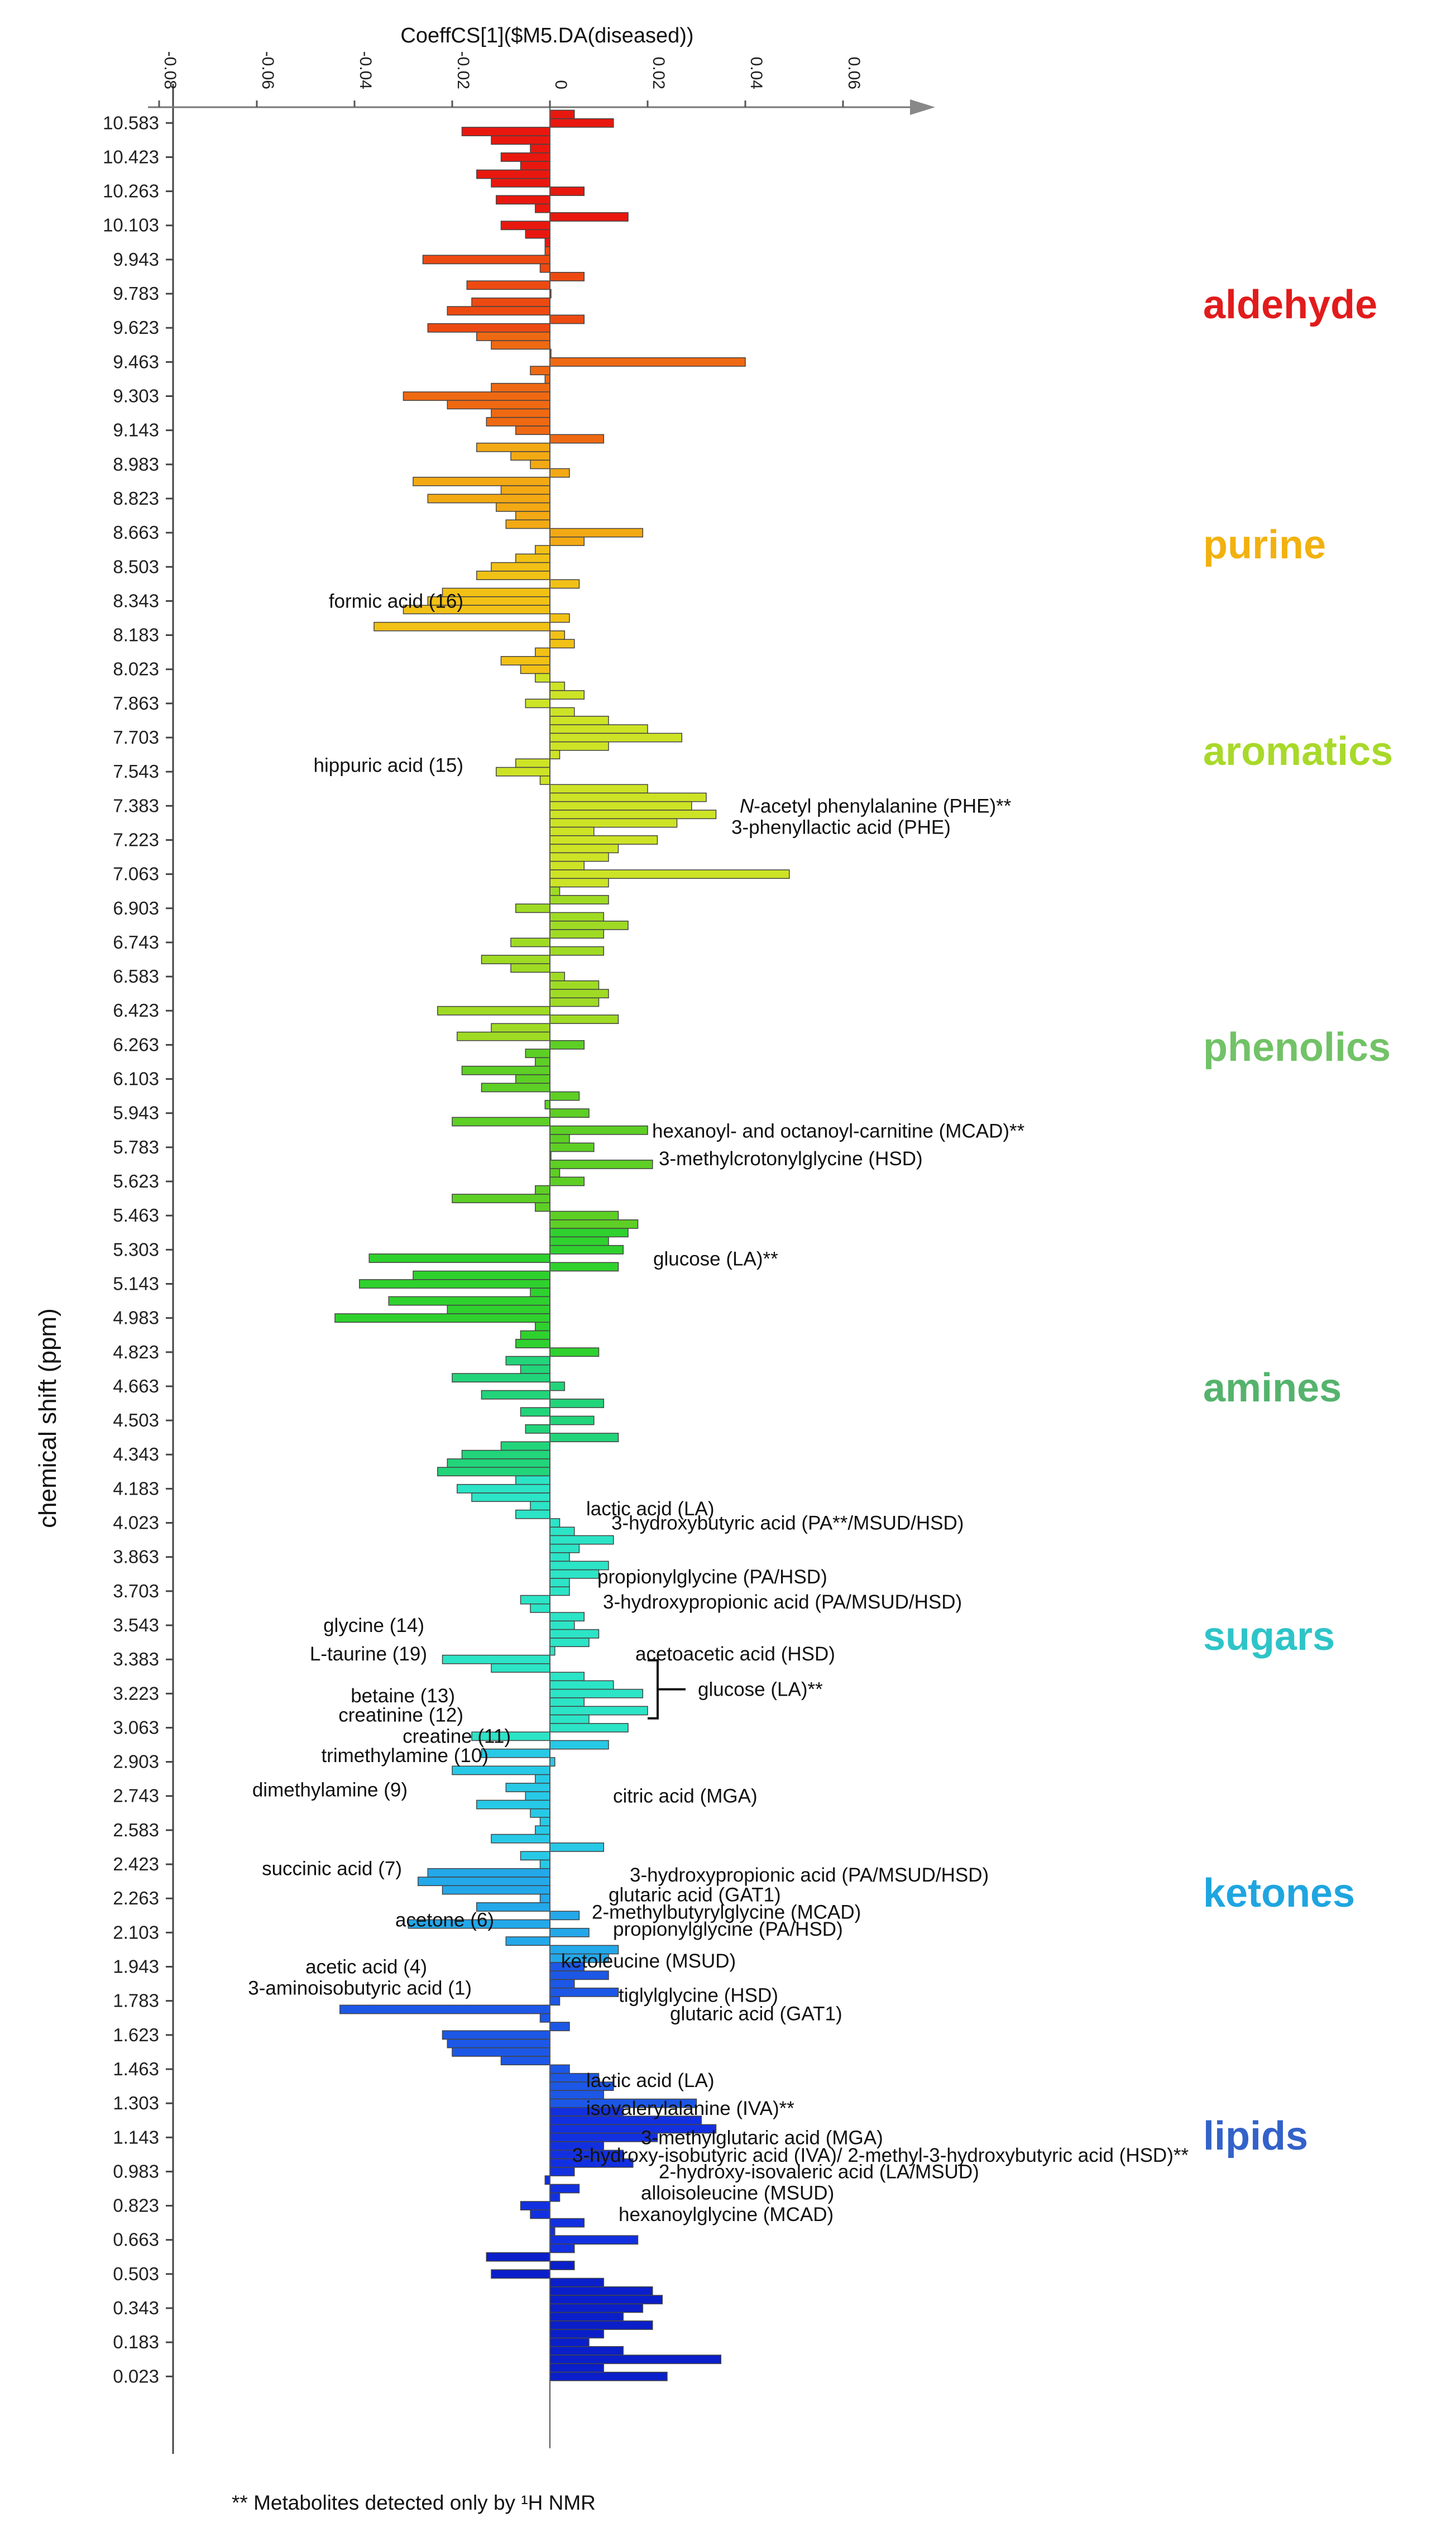 The width and height of the screenshot is (1456, 2527). I want to click on annotation-left: trimethylamine (10), so click(404, 1756).